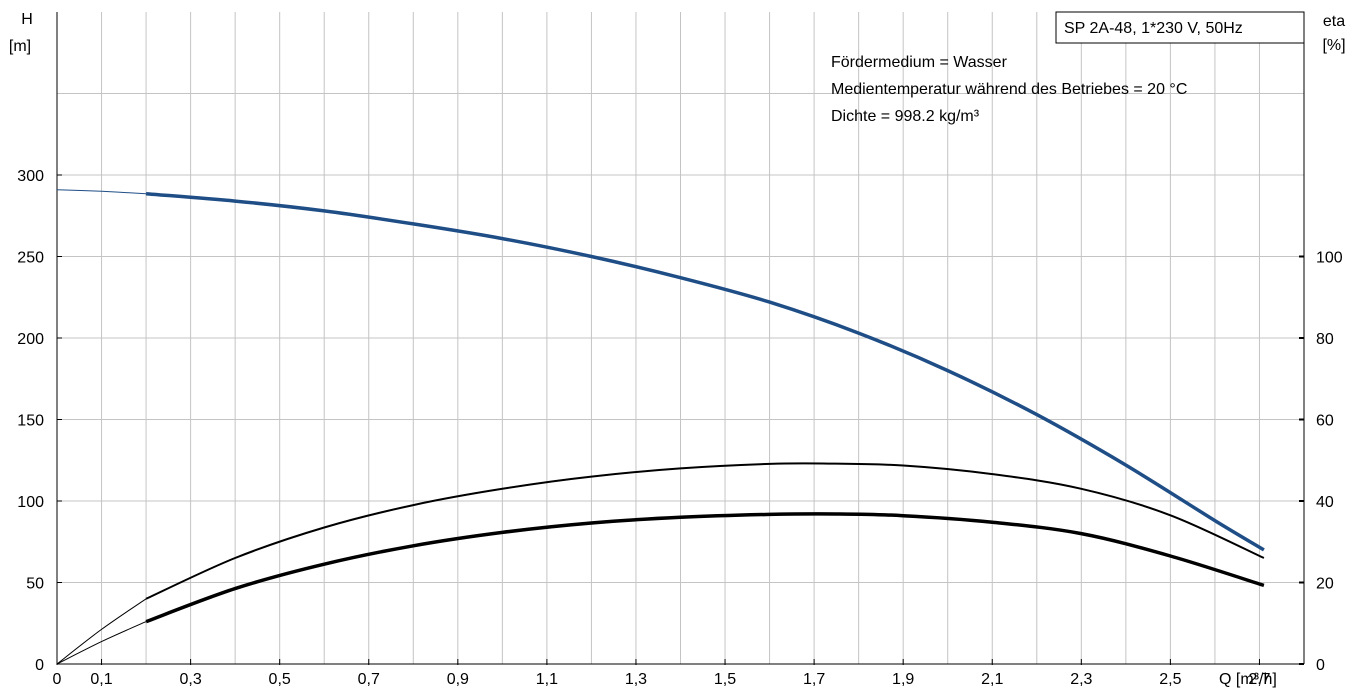 This screenshot has width=1362, height=688. I want to click on efficiency-curve-upper-extension, so click(101, 631).